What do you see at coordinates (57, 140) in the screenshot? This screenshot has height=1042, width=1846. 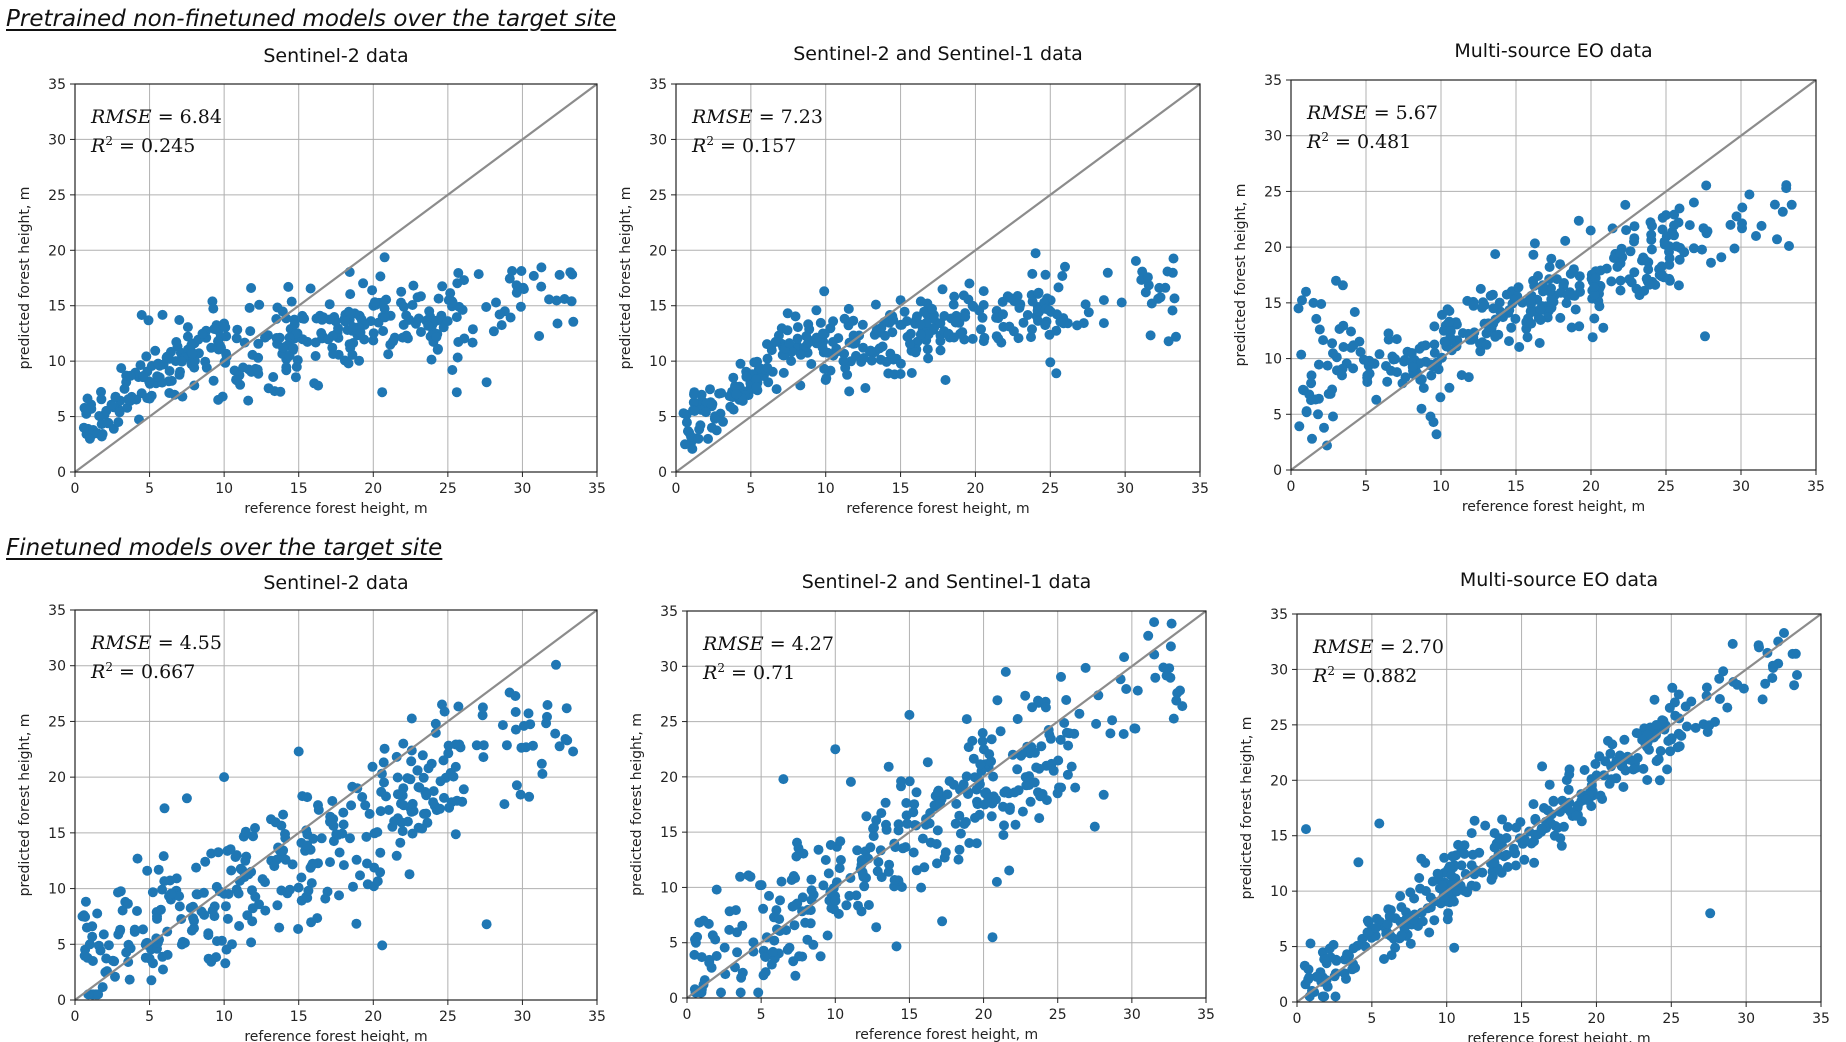 I see `y-tick-label: 30` at bounding box center [57, 140].